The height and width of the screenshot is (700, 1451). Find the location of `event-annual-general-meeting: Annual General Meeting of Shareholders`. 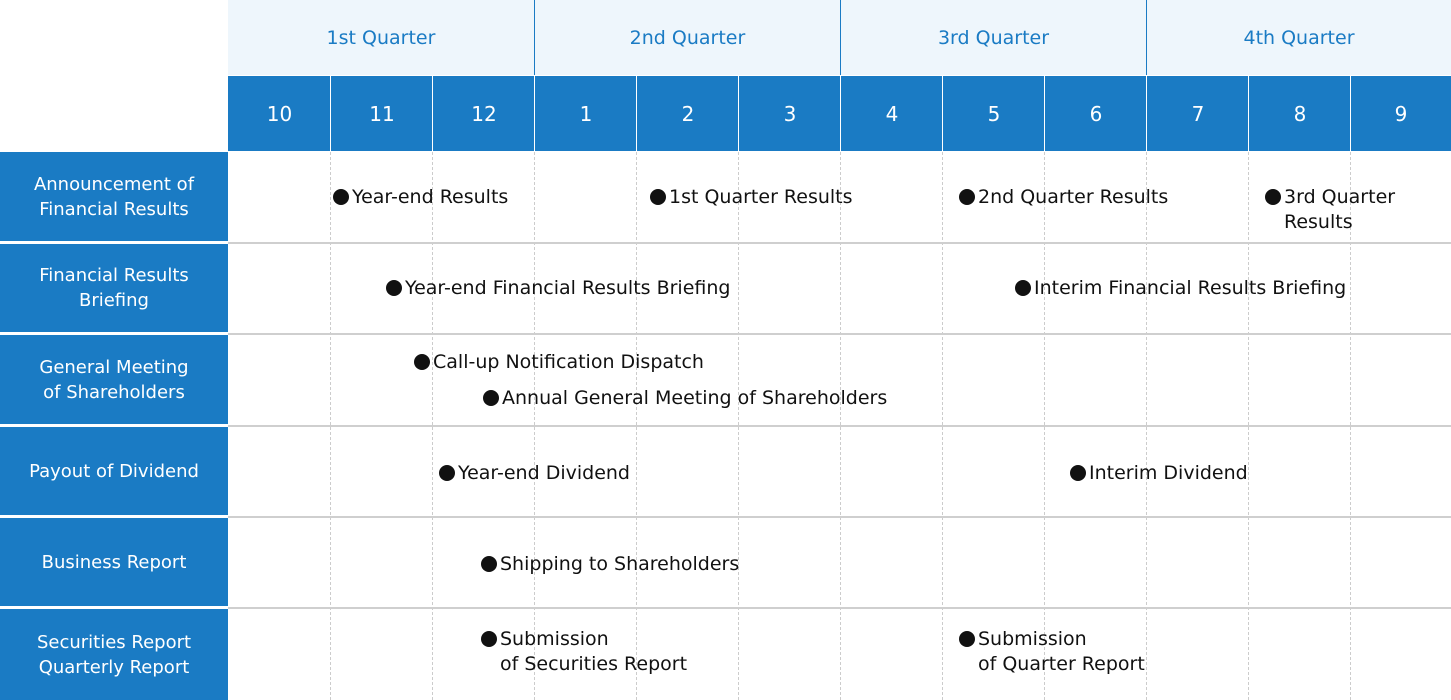

event-annual-general-meeting: Annual General Meeting of Shareholders is located at coordinates (685, 398).